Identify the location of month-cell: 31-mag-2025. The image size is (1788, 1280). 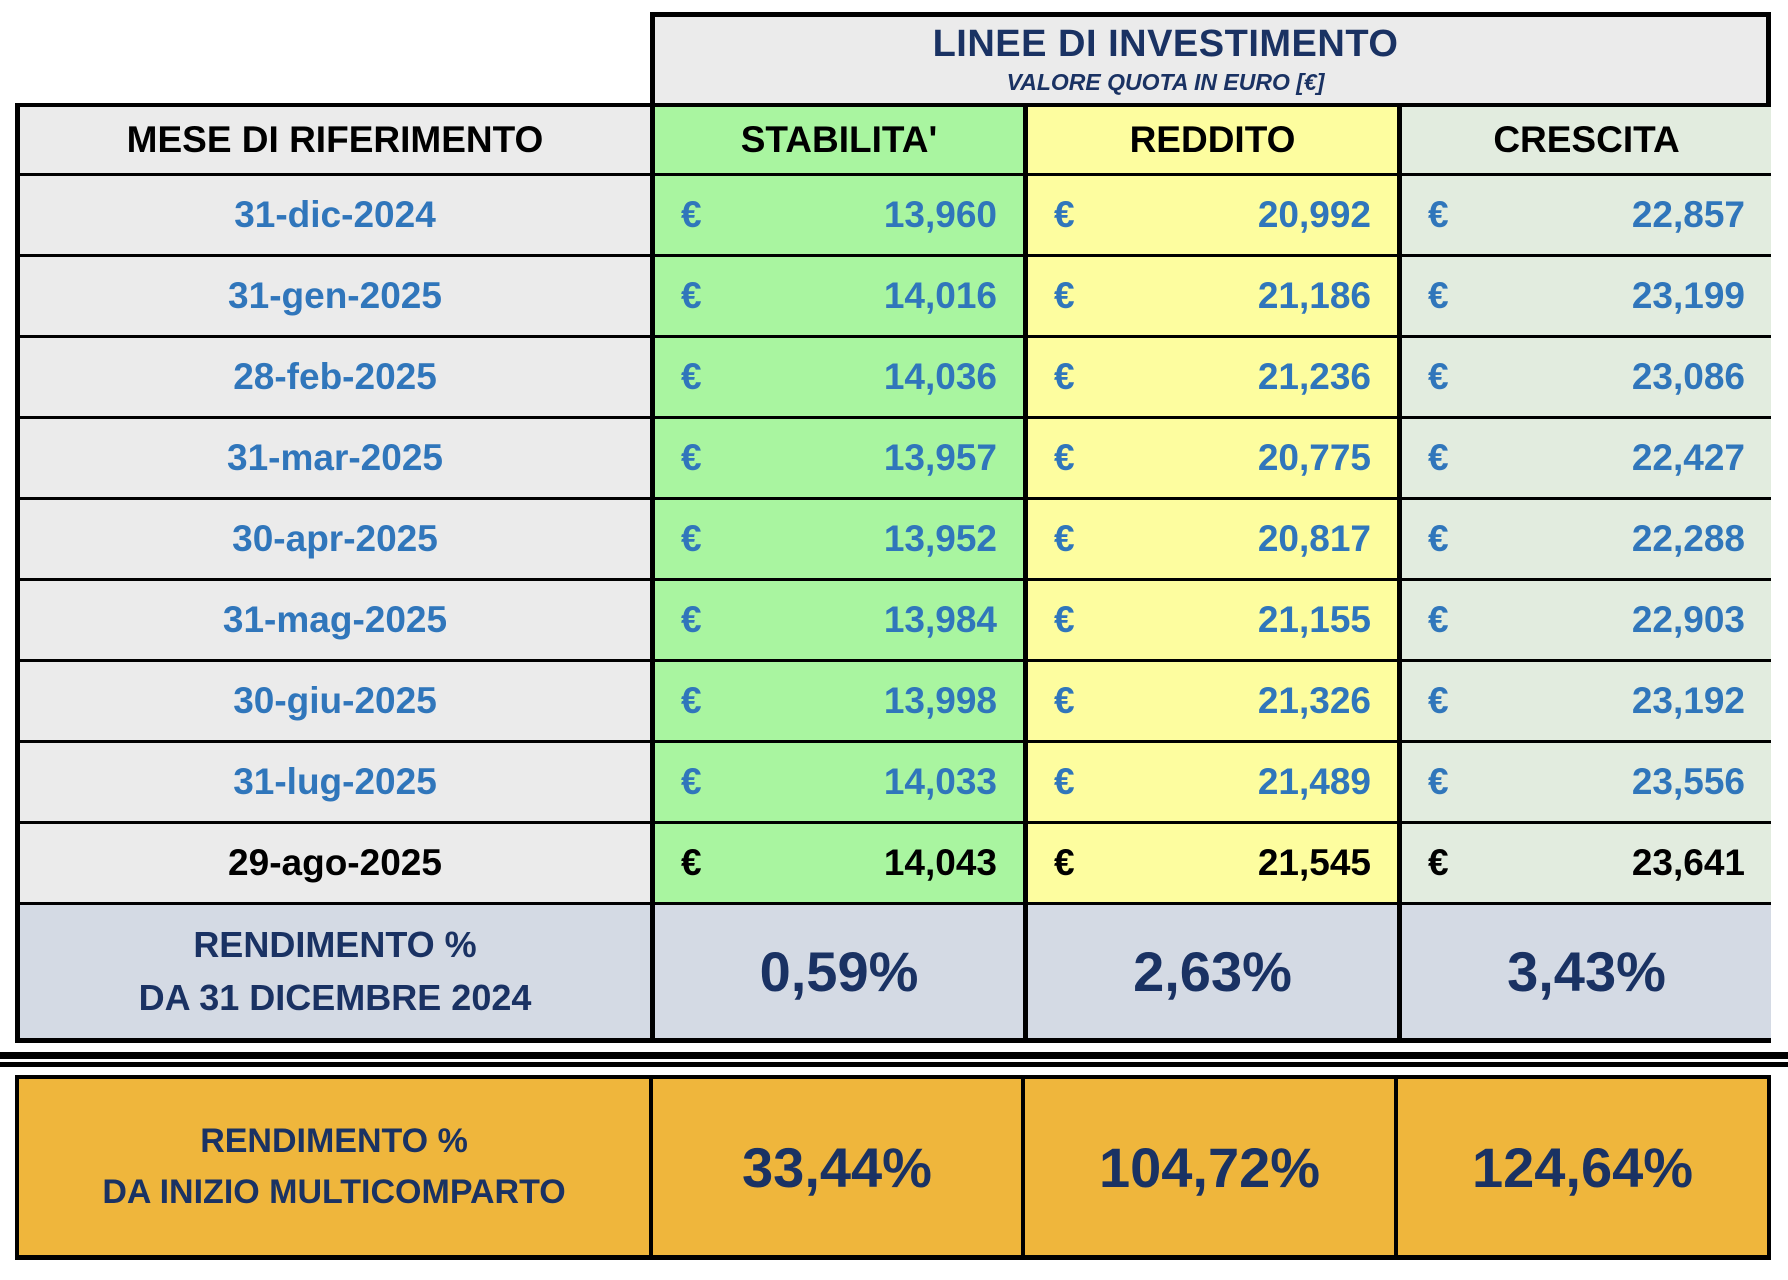
(335, 620).